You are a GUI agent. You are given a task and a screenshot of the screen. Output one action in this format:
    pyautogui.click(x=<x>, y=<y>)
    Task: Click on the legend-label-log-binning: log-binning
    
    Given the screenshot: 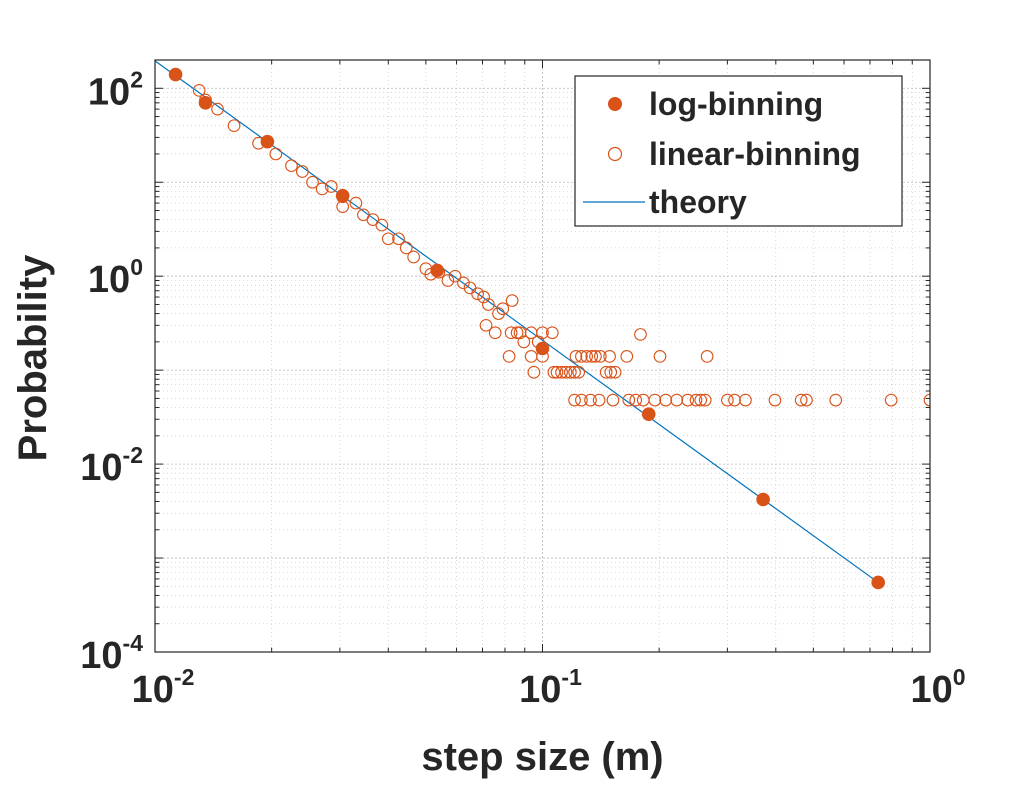 What is the action you would take?
    pyautogui.click(x=736, y=104)
    